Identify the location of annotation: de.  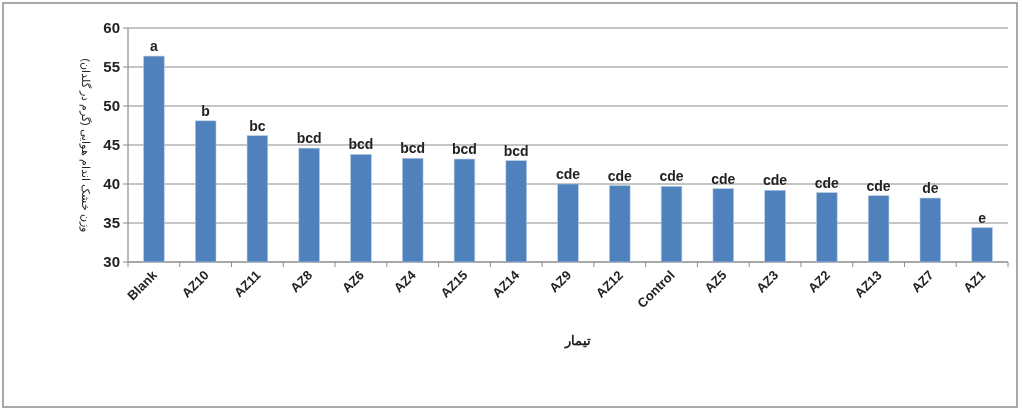
(930, 188).